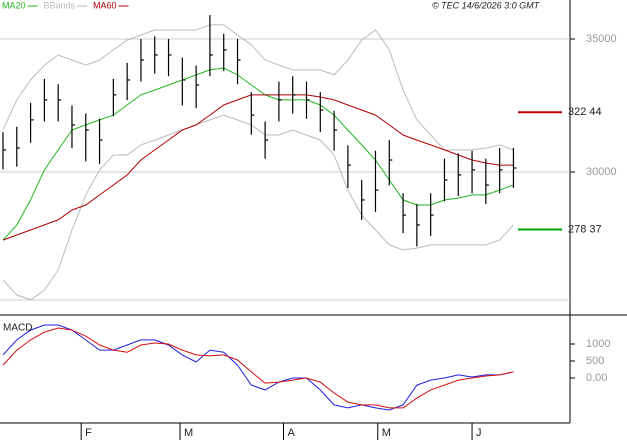 The width and height of the screenshot is (627, 440). What do you see at coordinates (596, 378) in the screenshot?
I see `y-tick-label: 0.00` at bounding box center [596, 378].